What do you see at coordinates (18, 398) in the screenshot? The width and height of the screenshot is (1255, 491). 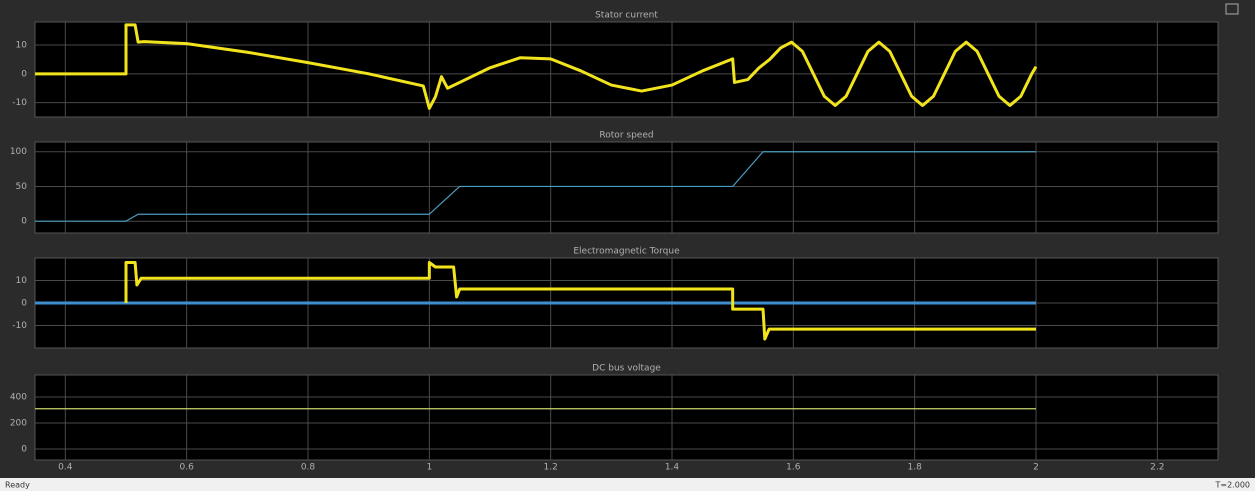 I see `y-tick-label: 400` at bounding box center [18, 398].